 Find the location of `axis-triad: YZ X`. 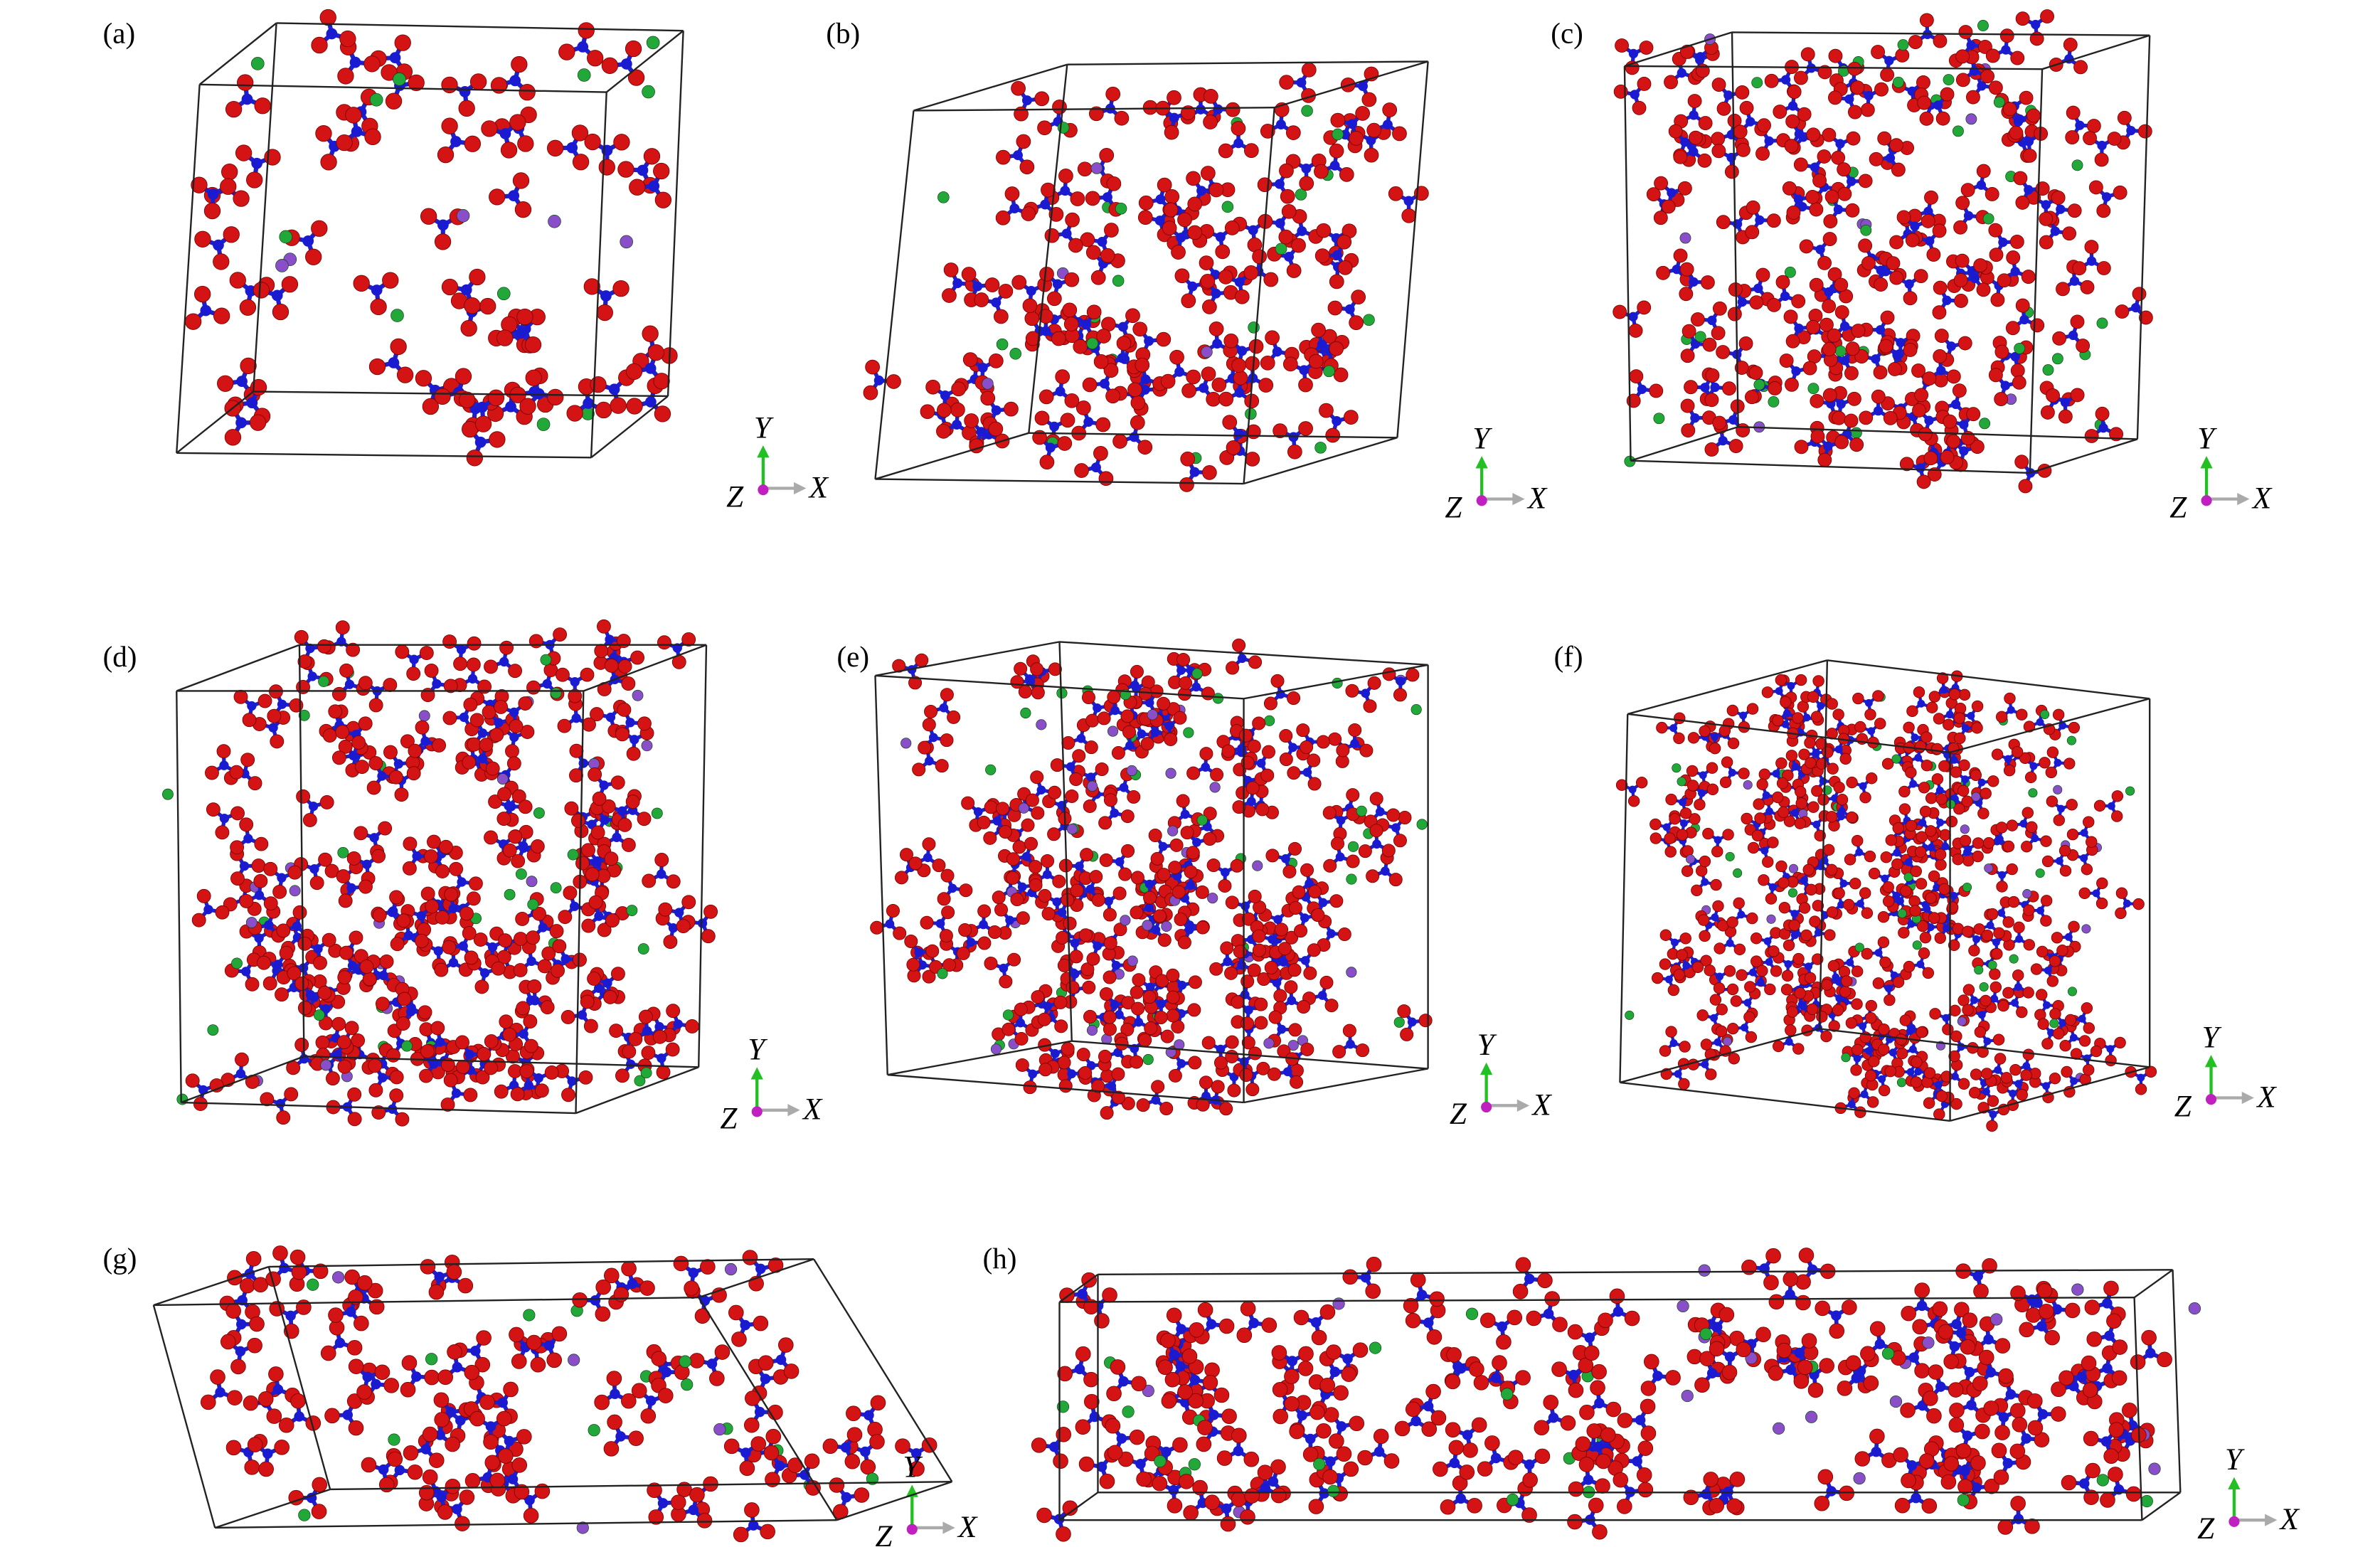

axis-triad: YZ X is located at coordinates (771, 1084).